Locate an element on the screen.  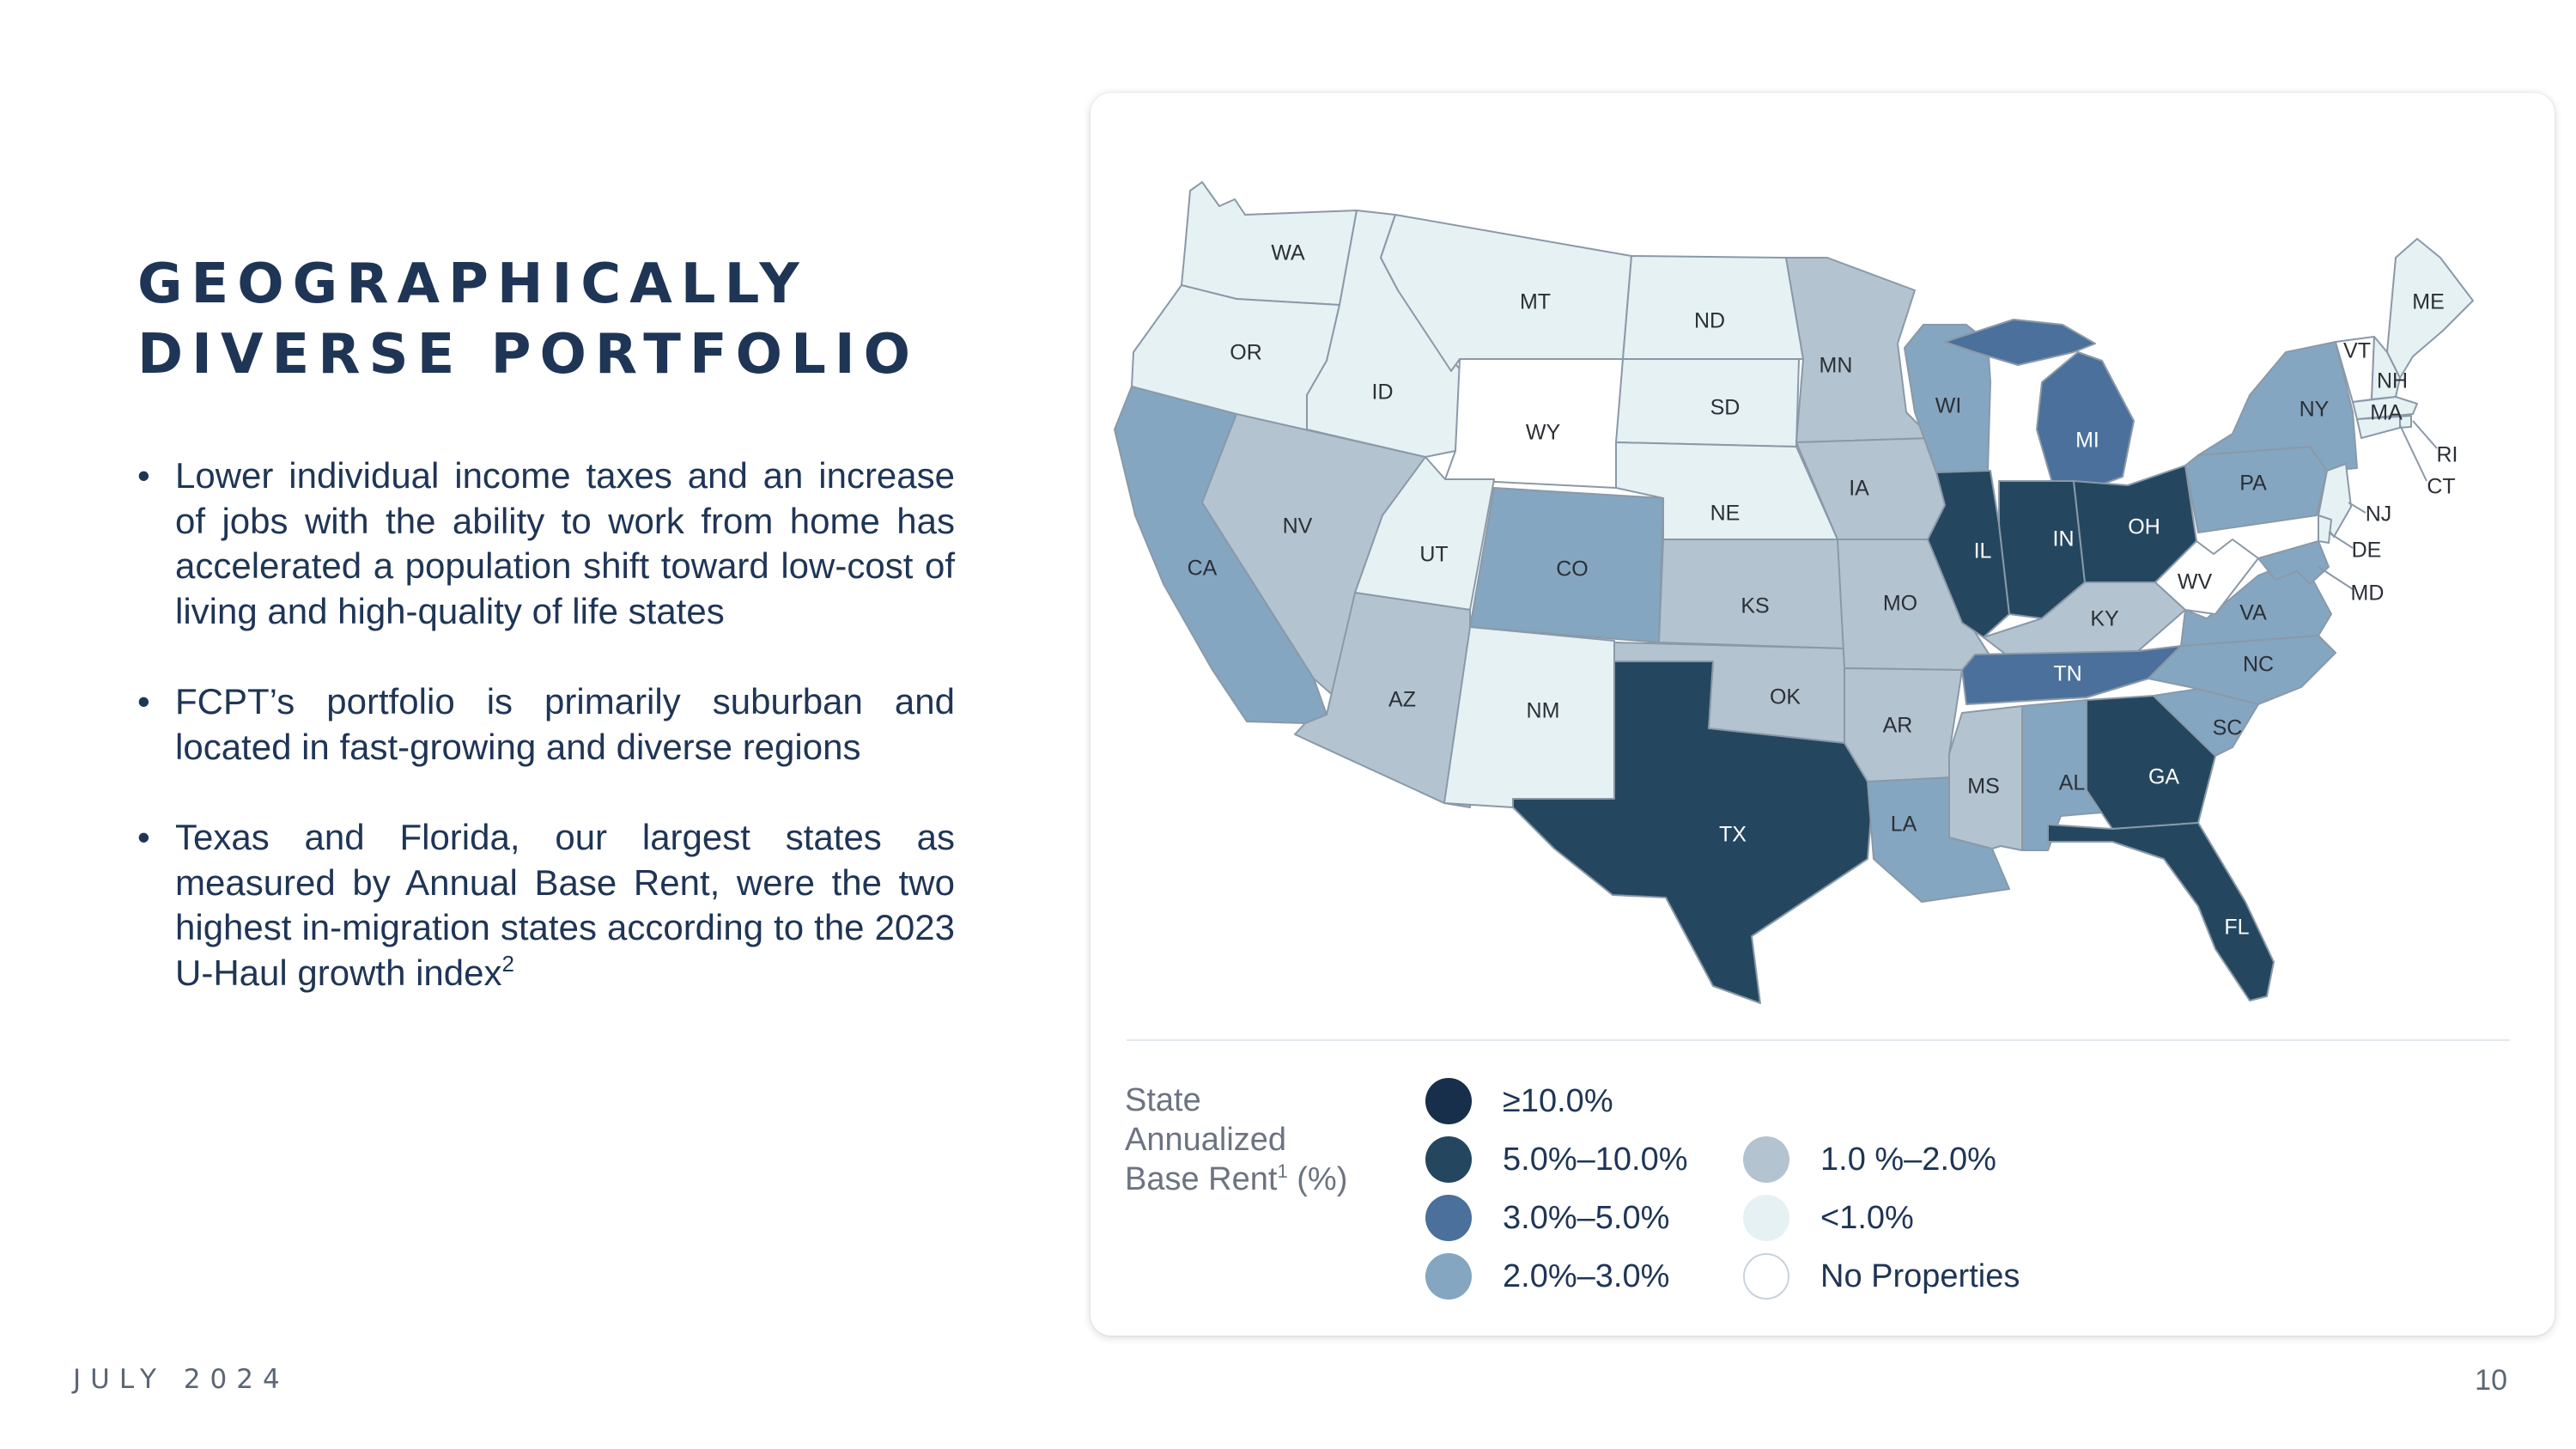
state-ms is located at coordinates (1985, 778).